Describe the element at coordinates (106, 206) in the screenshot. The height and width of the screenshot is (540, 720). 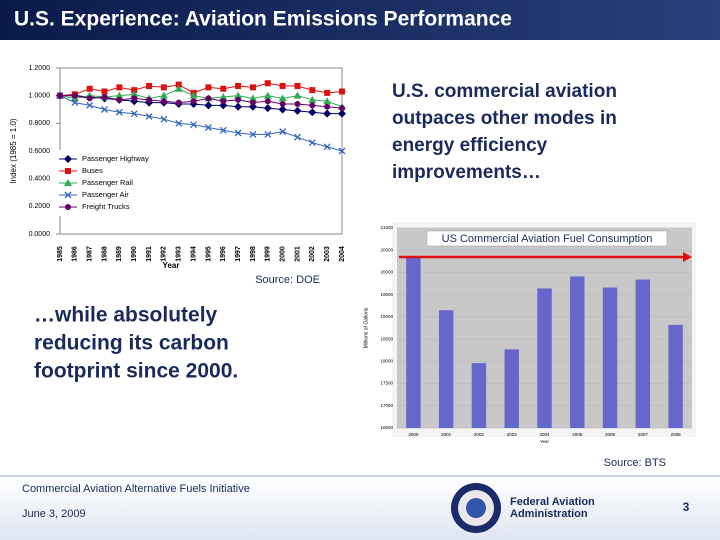
I see `legend-label: Freight Trucks` at that location.